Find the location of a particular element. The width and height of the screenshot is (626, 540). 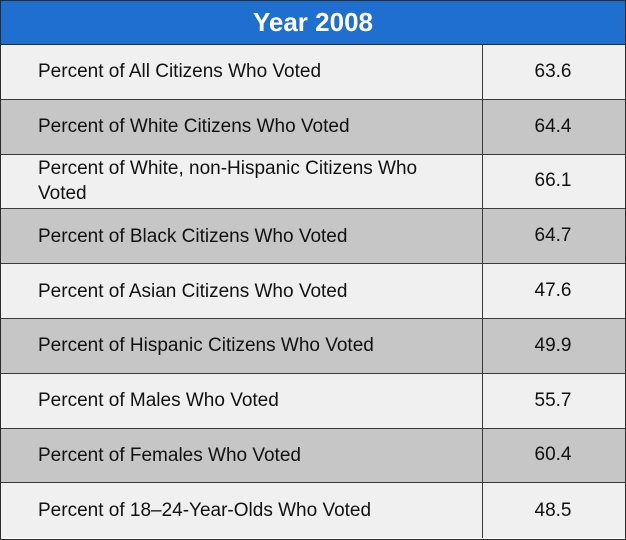

row-value: 64.4 is located at coordinates (553, 126).